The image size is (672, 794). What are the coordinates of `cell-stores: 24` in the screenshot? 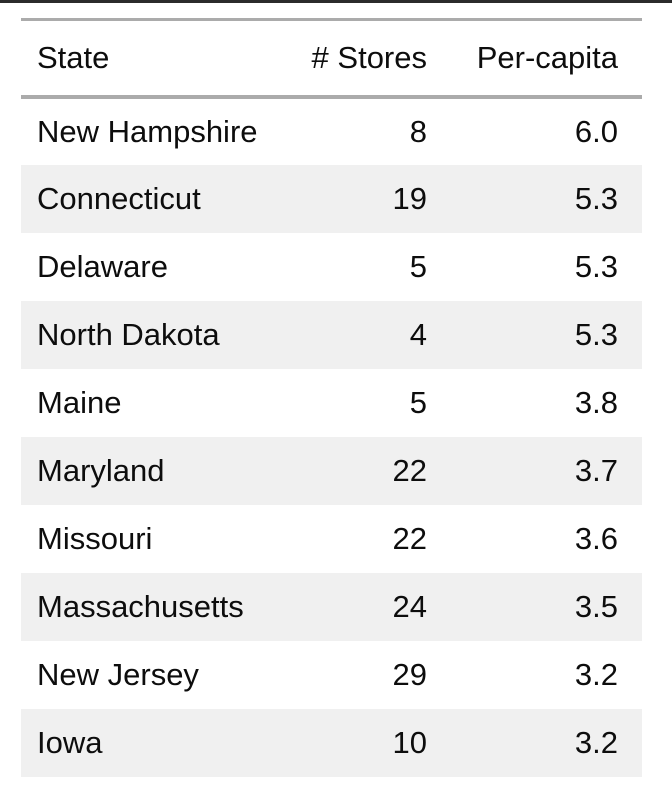 It's located at (409, 606).